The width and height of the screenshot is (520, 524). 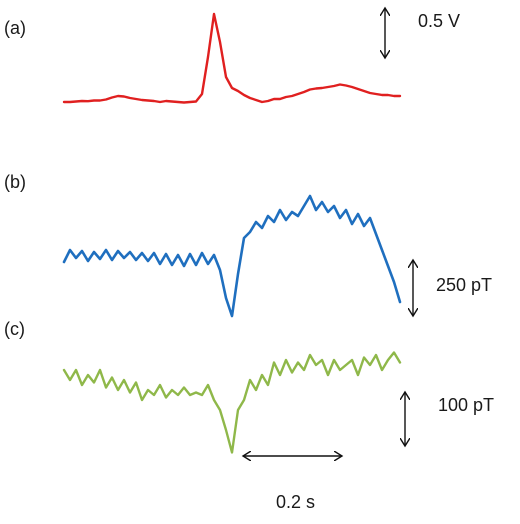 I want to click on trace-line-c, so click(x=232, y=402).